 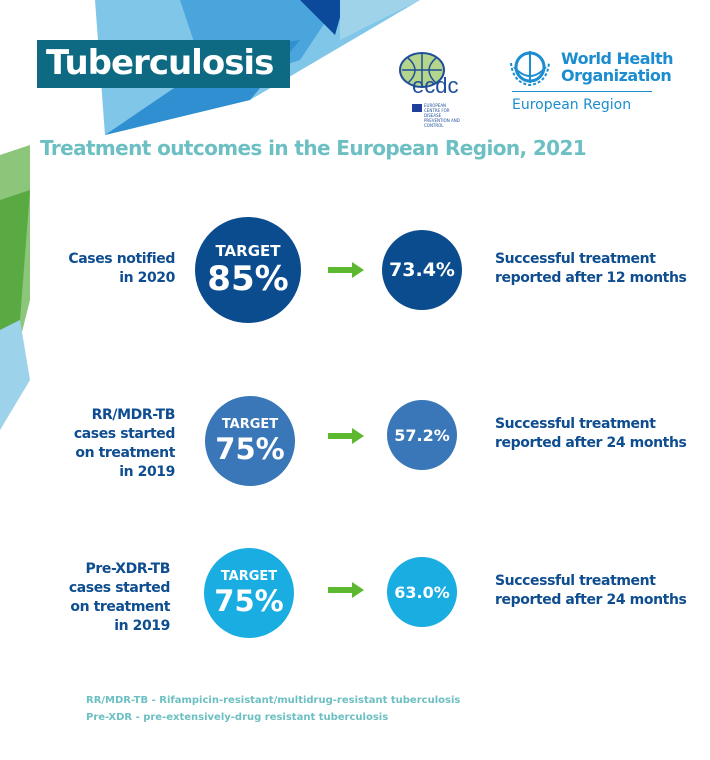 What do you see at coordinates (530, 69) in the screenshot?
I see `who-emblem-icon` at bounding box center [530, 69].